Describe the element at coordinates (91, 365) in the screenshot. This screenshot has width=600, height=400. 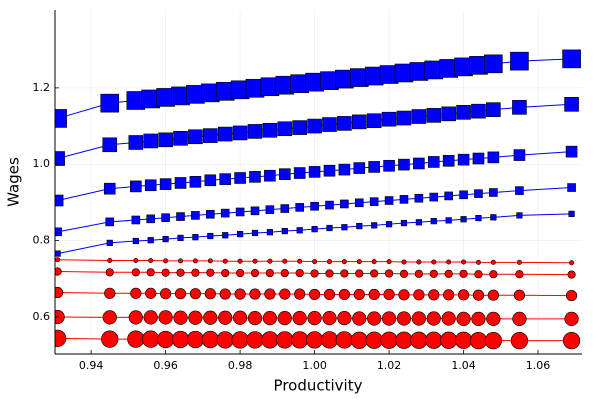
I see `x-tick-label: 0.94` at that location.